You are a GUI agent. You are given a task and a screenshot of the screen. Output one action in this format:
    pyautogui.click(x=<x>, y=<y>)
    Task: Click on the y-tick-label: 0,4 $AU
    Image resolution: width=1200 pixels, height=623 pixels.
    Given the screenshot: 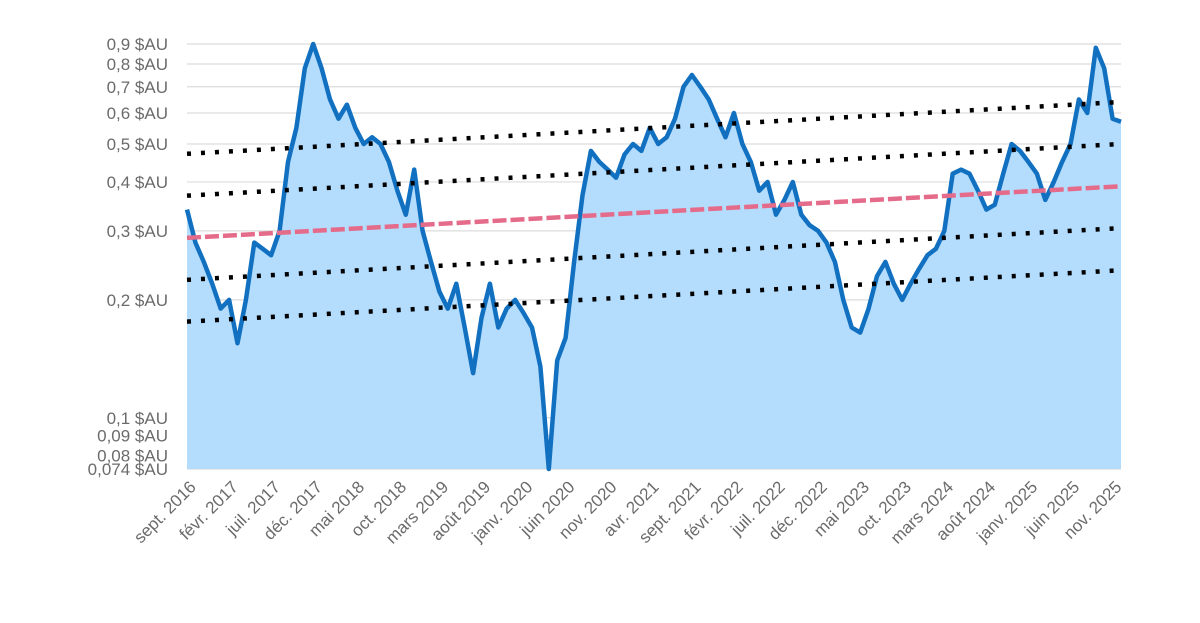 What is the action you would take?
    pyautogui.click(x=137, y=182)
    